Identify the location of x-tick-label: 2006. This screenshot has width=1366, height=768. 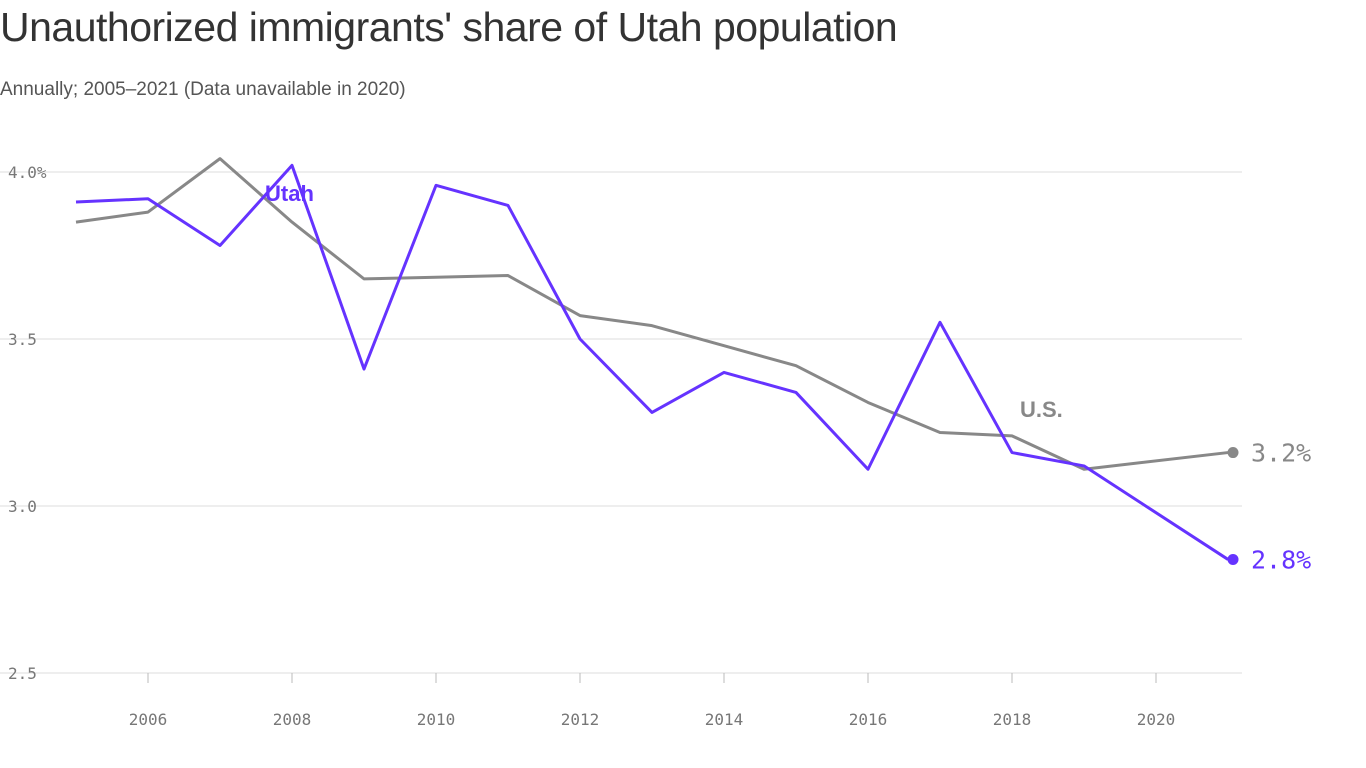
(148, 719).